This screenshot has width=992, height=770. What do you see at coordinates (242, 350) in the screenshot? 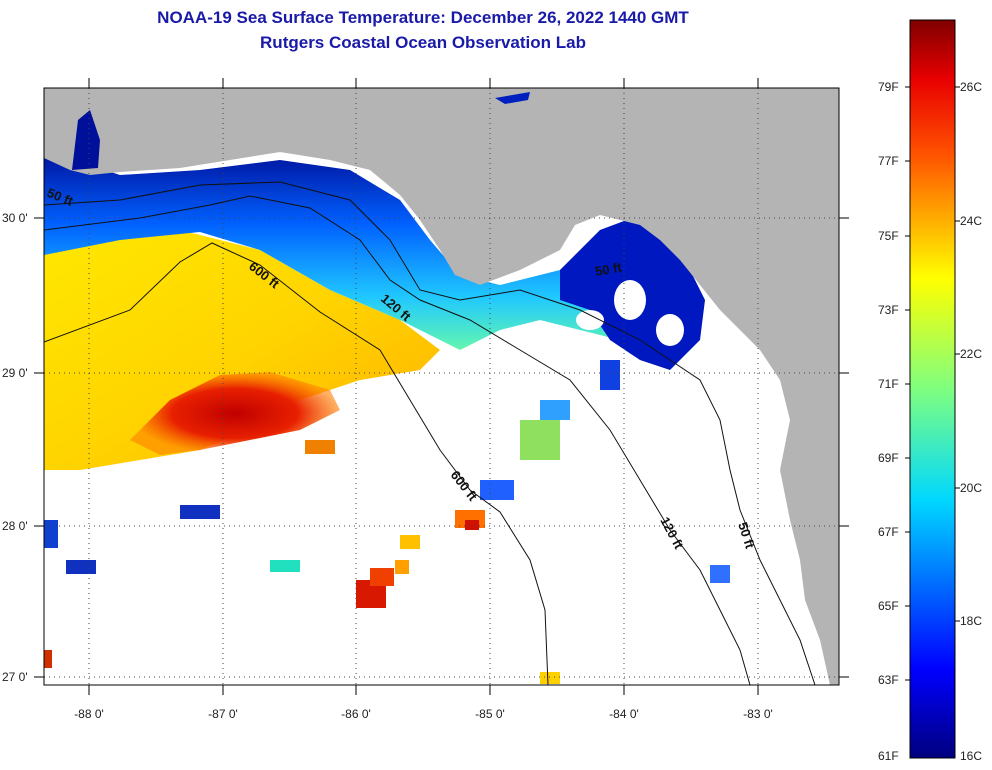
I see `sst-warm-region` at bounding box center [242, 350].